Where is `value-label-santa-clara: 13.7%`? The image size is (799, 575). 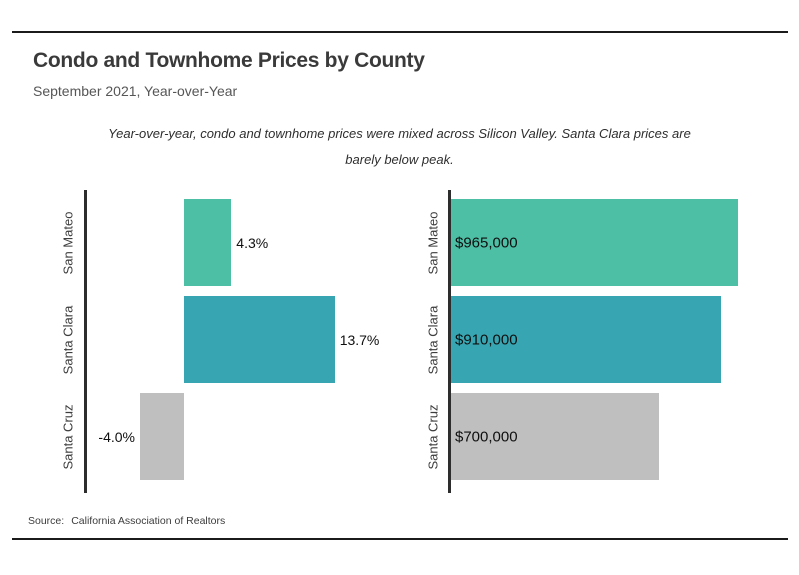
value-label-santa-clara: 13.7% is located at coordinates (359, 339).